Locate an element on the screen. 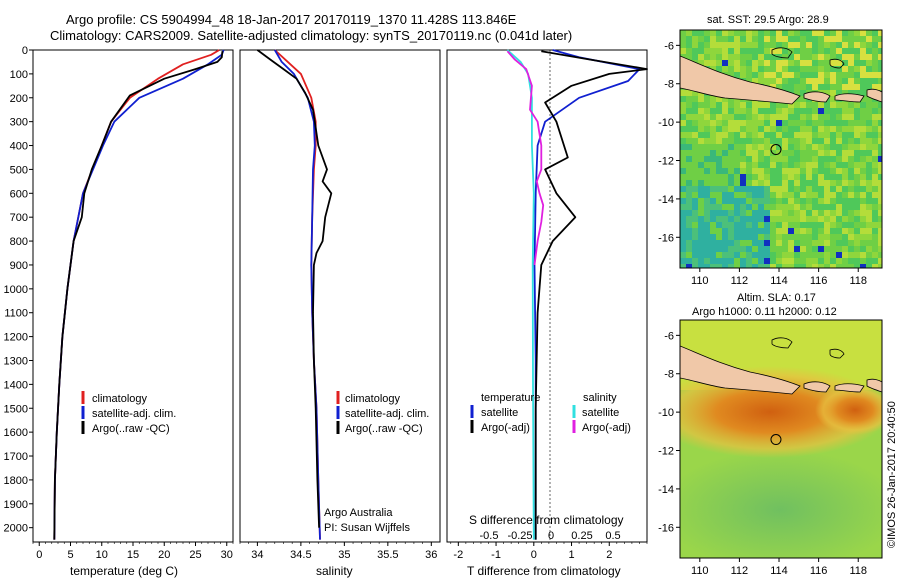 This screenshot has height=580, width=900. y-tick-label: 900 is located at coordinates (19, 266).